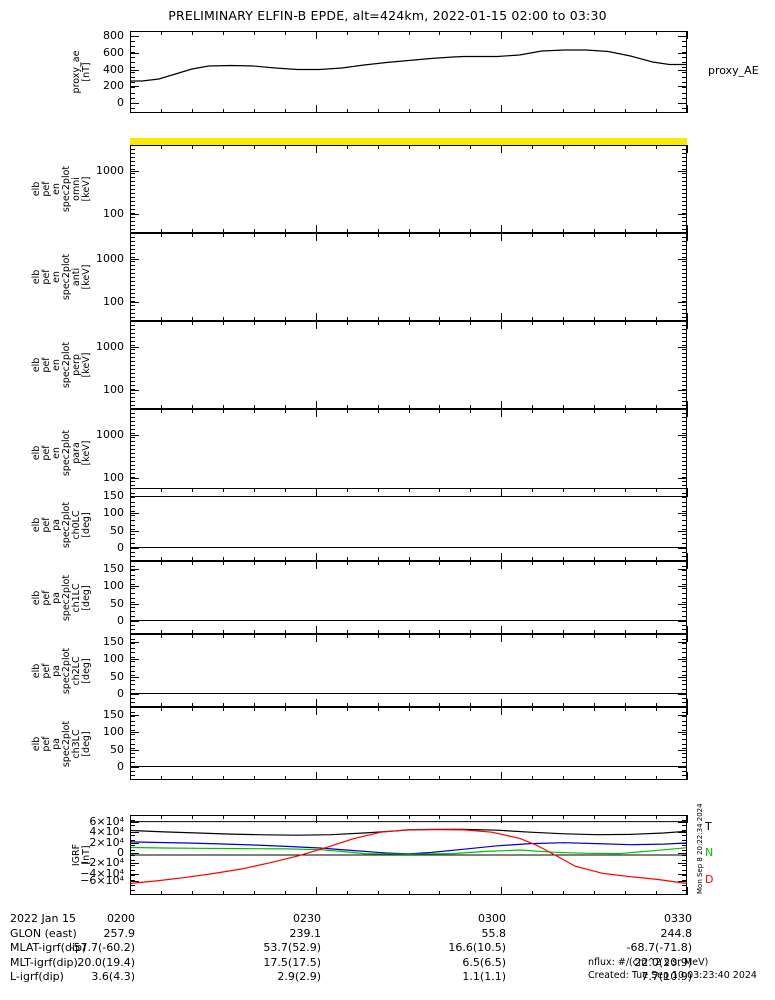 This screenshot has height=1000, width=775. I want to click on ytick-pa-ch2lc-1: 100, so click(113, 659).